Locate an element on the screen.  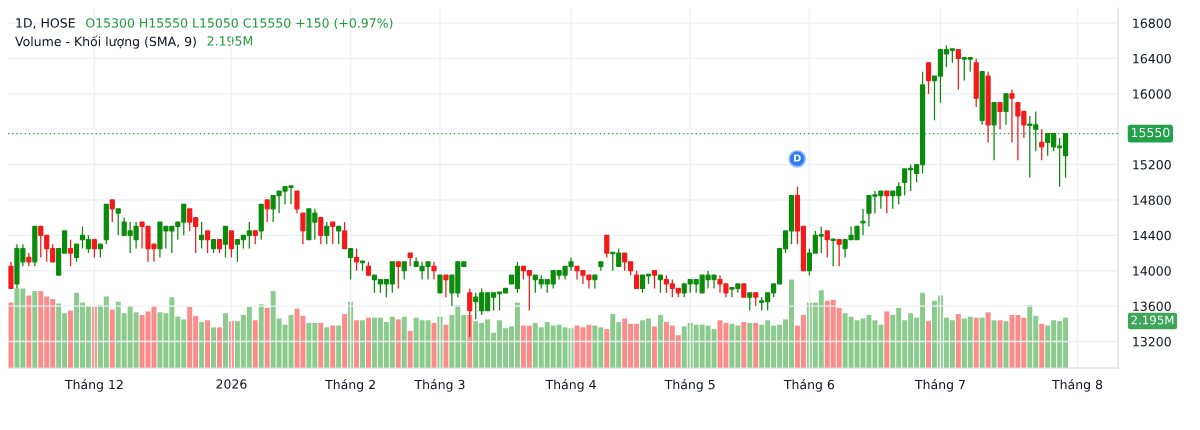
y-tick-label: 14800 is located at coordinates (1152, 200).